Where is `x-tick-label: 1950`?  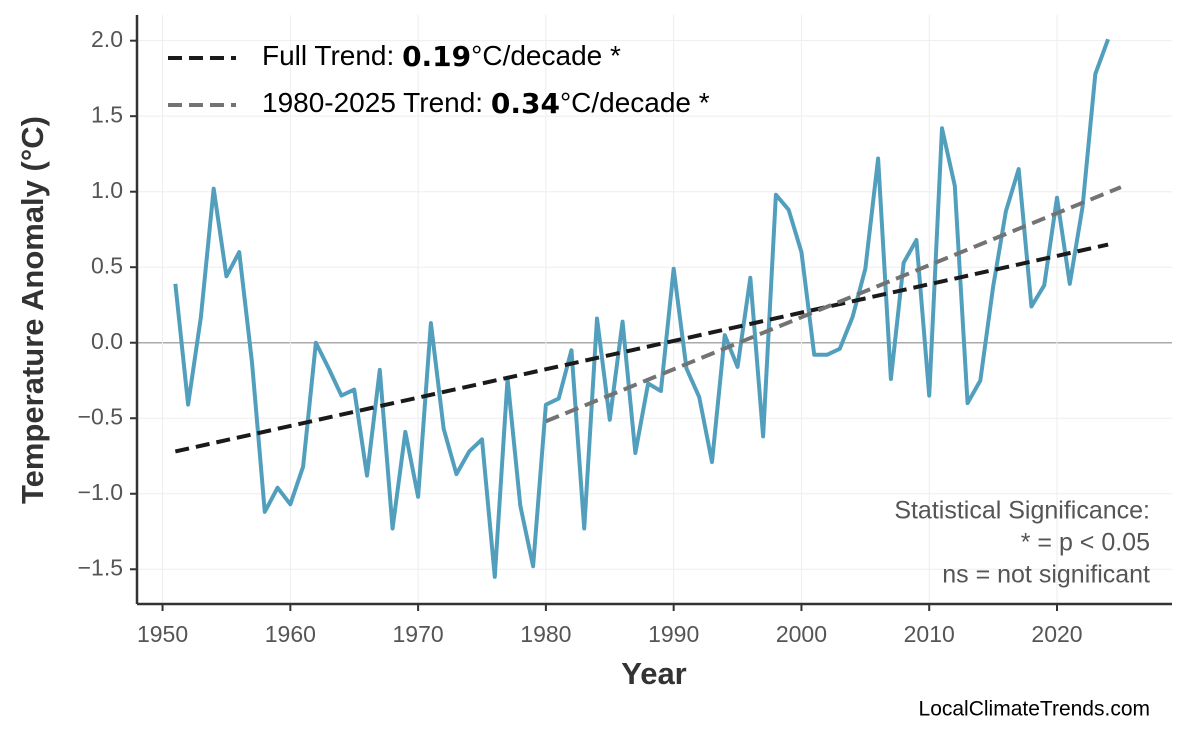 x-tick-label: 1950 is located at coordinates (162, 634).